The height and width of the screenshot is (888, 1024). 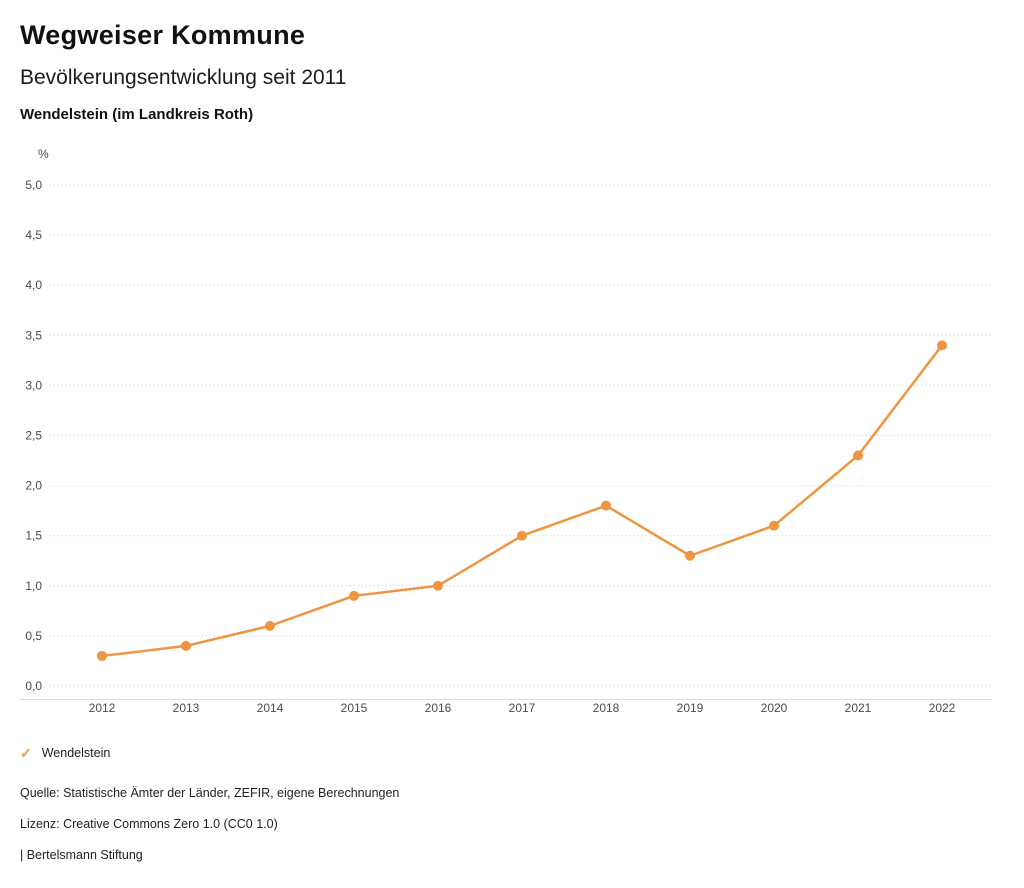 What do you see at coordinates (183, 77) in the screenshot?
I see `chart-subtitle: Bevölkerungsentwicklung seit 2011` at bounding box center [183, 77].